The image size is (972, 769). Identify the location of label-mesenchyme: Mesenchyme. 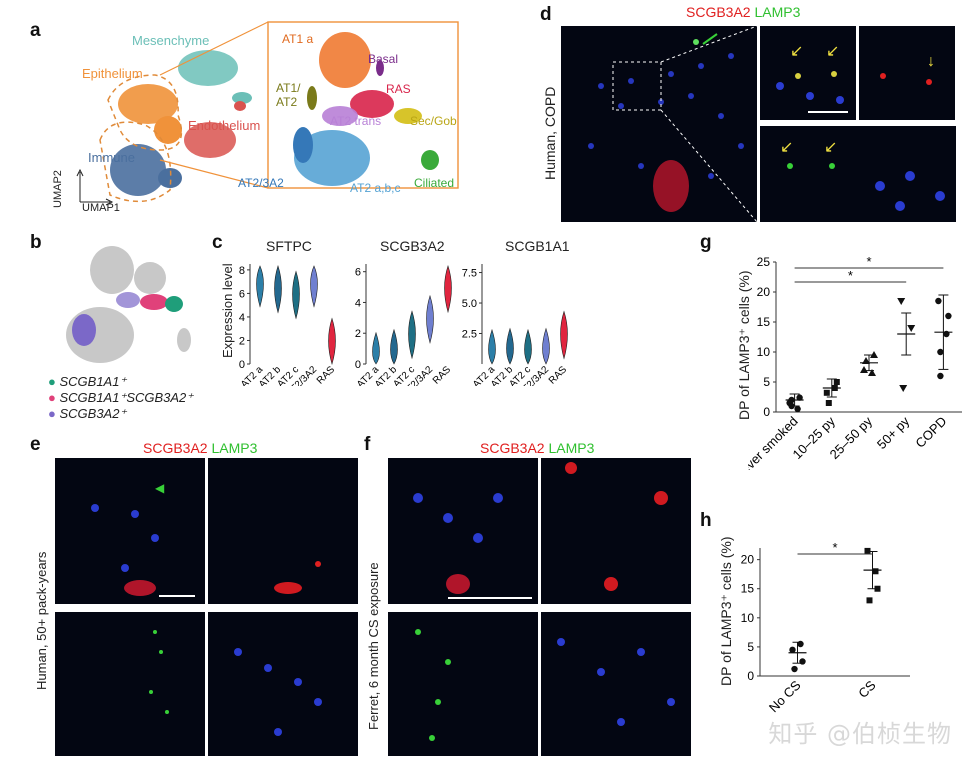
(171, 40).